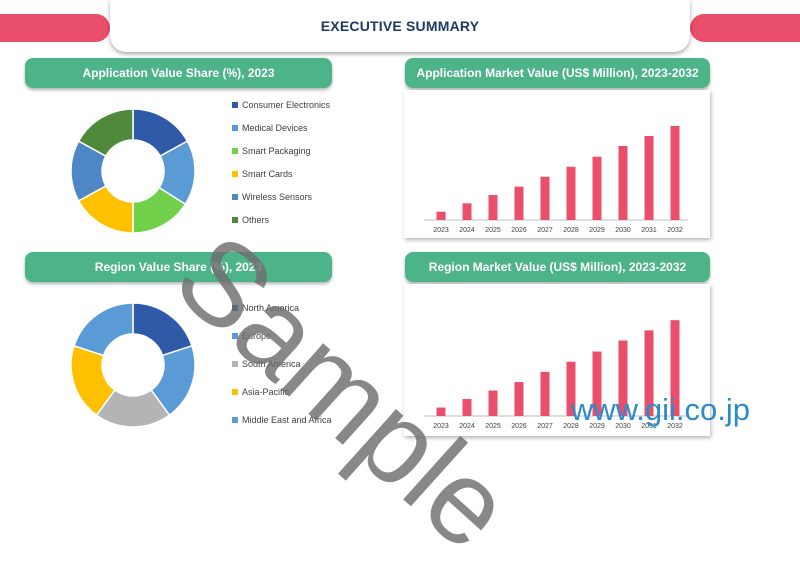  Describe the element at coordinates (267, 174) in the screenshot. I see `legend-label: Smart Cards` at that location.